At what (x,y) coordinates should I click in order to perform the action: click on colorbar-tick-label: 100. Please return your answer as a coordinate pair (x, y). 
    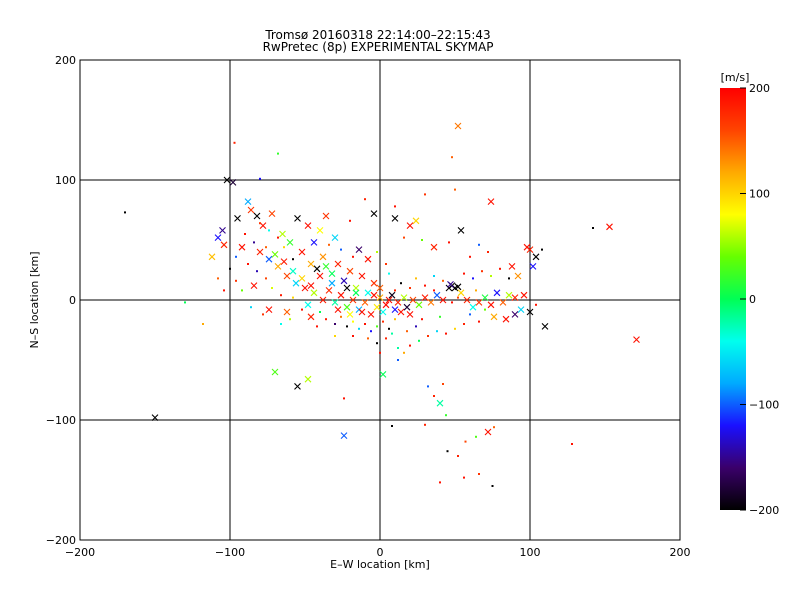
    Looking at the image, I should click on (759, 194).